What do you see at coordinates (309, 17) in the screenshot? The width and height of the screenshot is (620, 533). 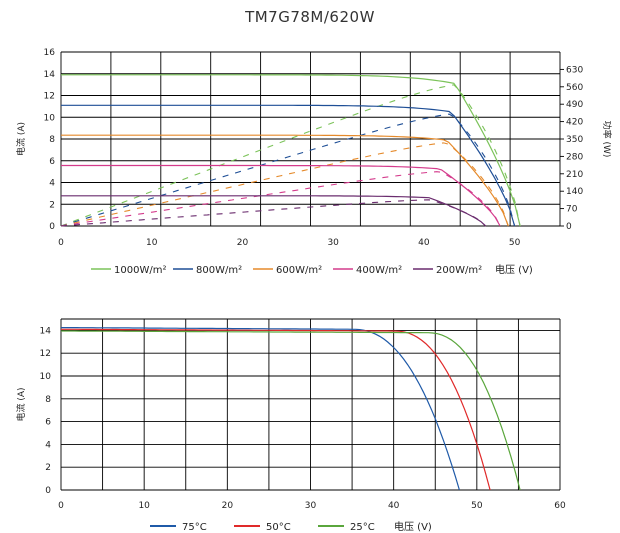 I see `chart-title: TM7G78M/620W` at bounding box center [309, 17].